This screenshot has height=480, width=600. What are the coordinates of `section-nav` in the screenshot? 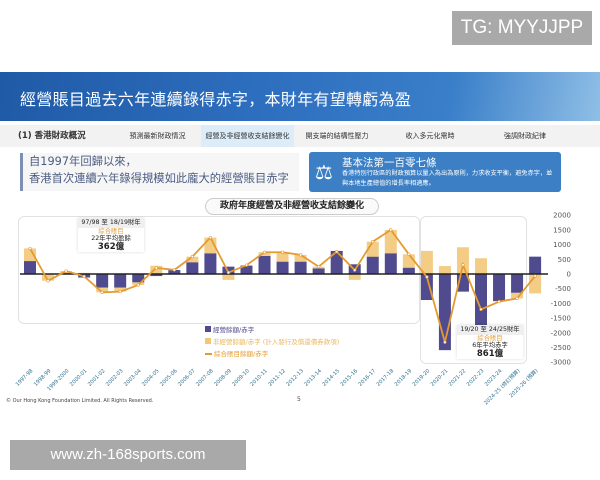 It's located at (300, 136).